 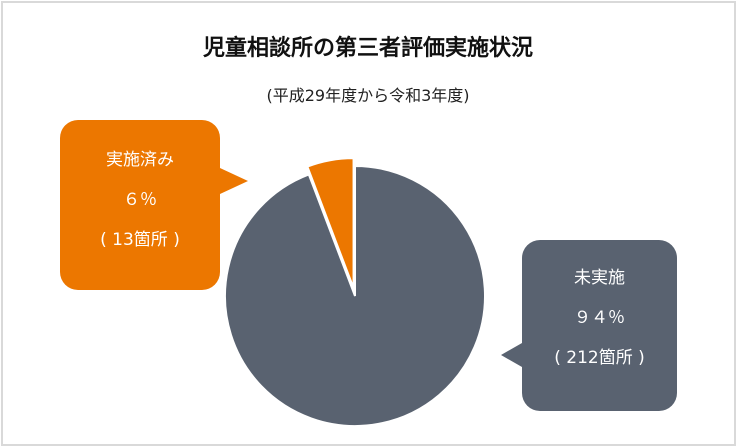 What do you see at coordinates (140, 240) in the screenshot?
I see `slice-count-label: ( 13箇所 )` at bounding box center [140, 240].